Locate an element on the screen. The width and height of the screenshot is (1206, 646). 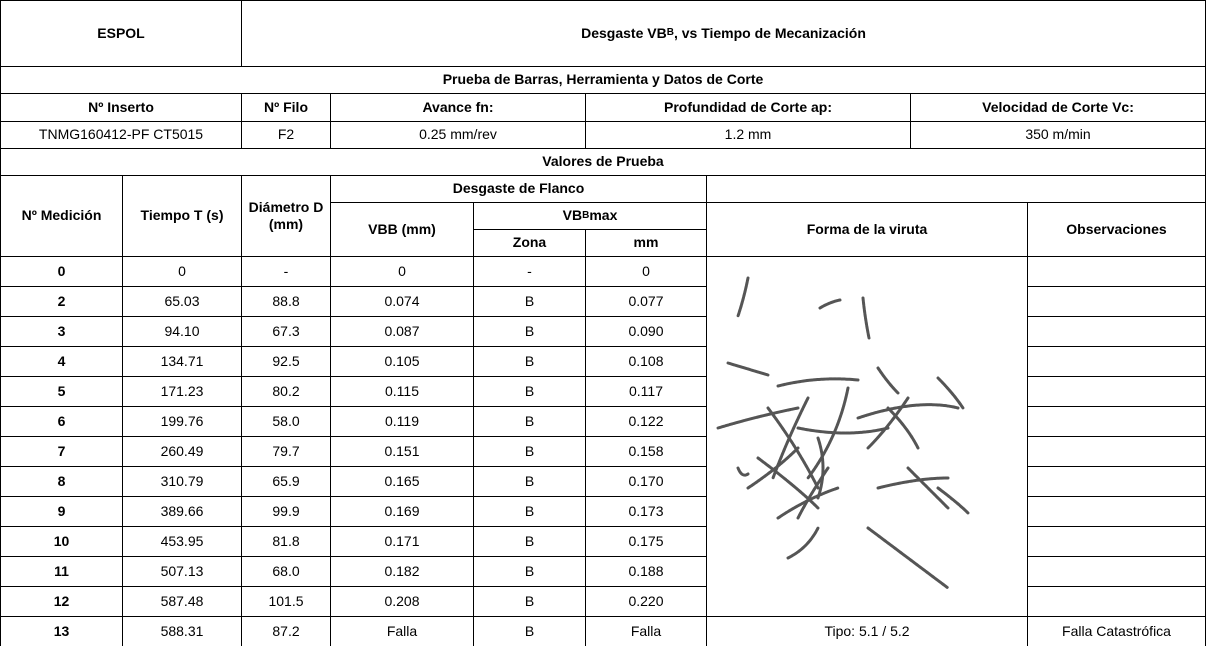
row-label: 7 is located at coordinates (61, 451).